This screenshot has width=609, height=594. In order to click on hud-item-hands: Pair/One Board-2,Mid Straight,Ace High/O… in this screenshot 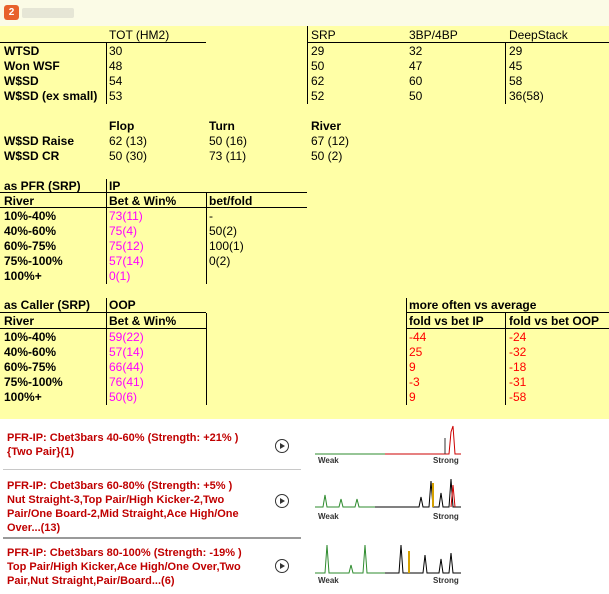, I will do `click(123, 514)`.